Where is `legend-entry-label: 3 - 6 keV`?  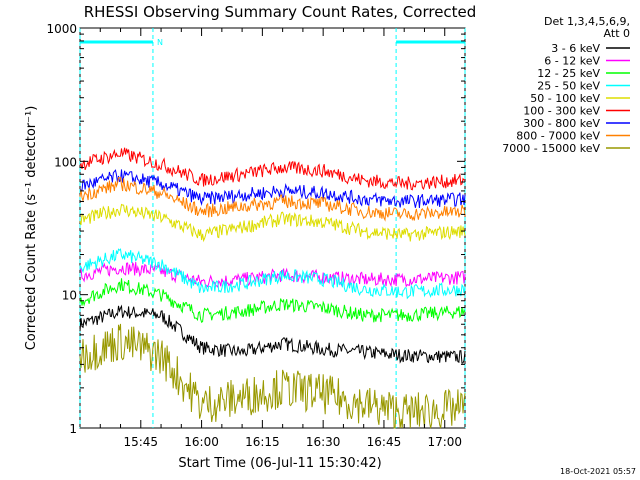 legend-entry-label: 3 - 6 keV is located at coordinates (575, 48).